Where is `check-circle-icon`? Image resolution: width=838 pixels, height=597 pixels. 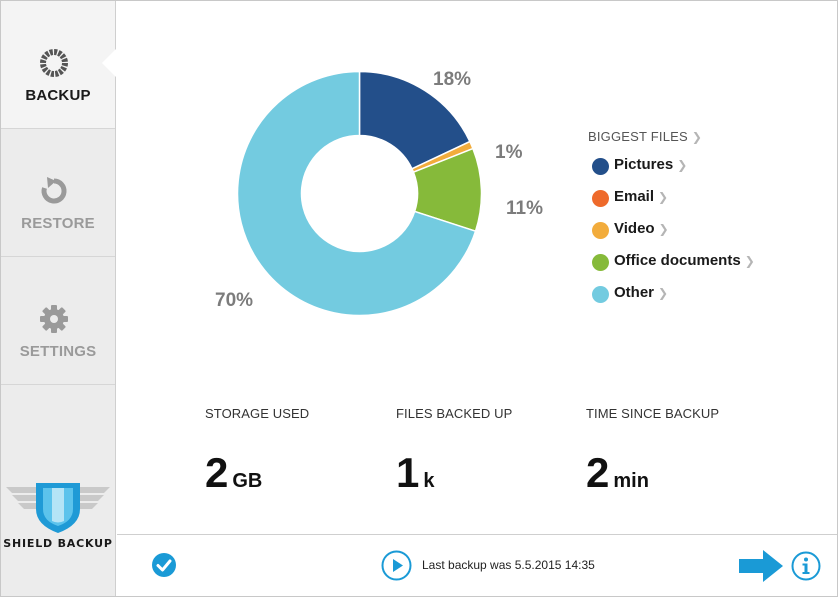 check-circle-icon is located at coordinates (164, 565).